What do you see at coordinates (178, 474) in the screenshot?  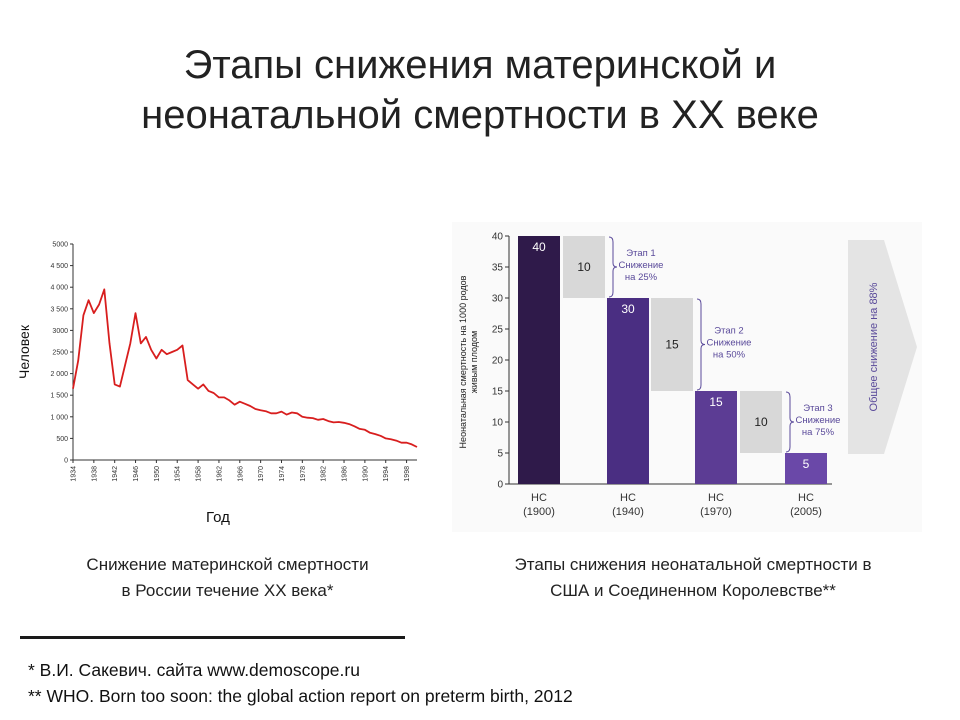 I see `x-tick-label: 1954` at bounding box center [178, 474].